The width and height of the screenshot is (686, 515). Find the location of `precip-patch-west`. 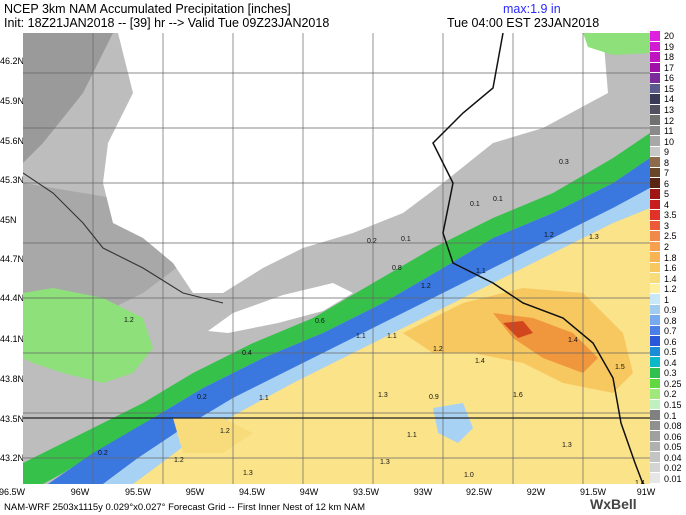

precip-patch-west is located at coordinates (88, 335).